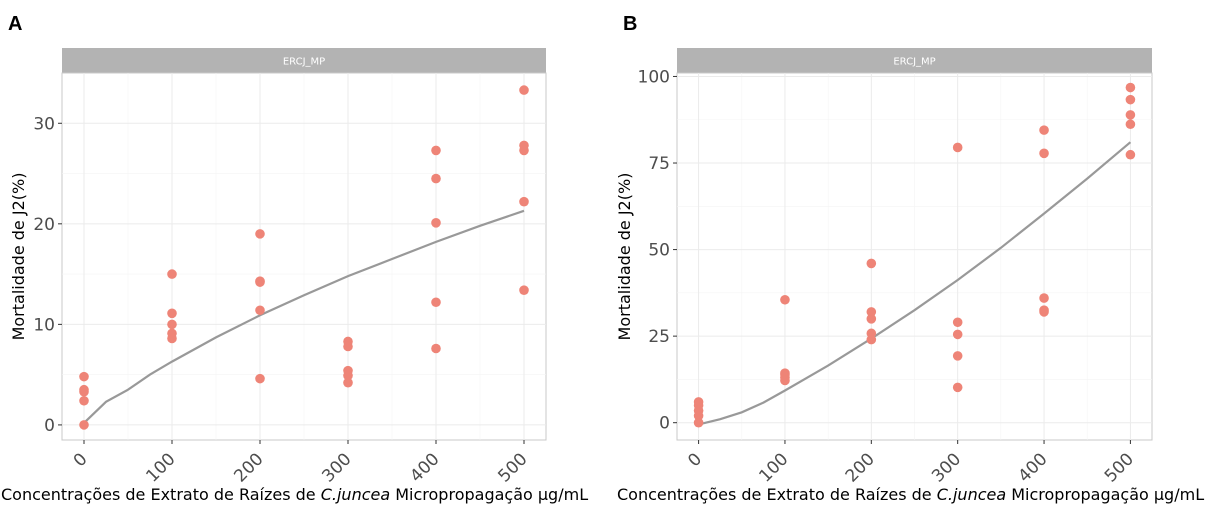 The image size is (1219, 506). What do you see at coordinates (659, 337) in the screenshot?
I see `y-tick-label: 25` at bounding box center [659, 337].